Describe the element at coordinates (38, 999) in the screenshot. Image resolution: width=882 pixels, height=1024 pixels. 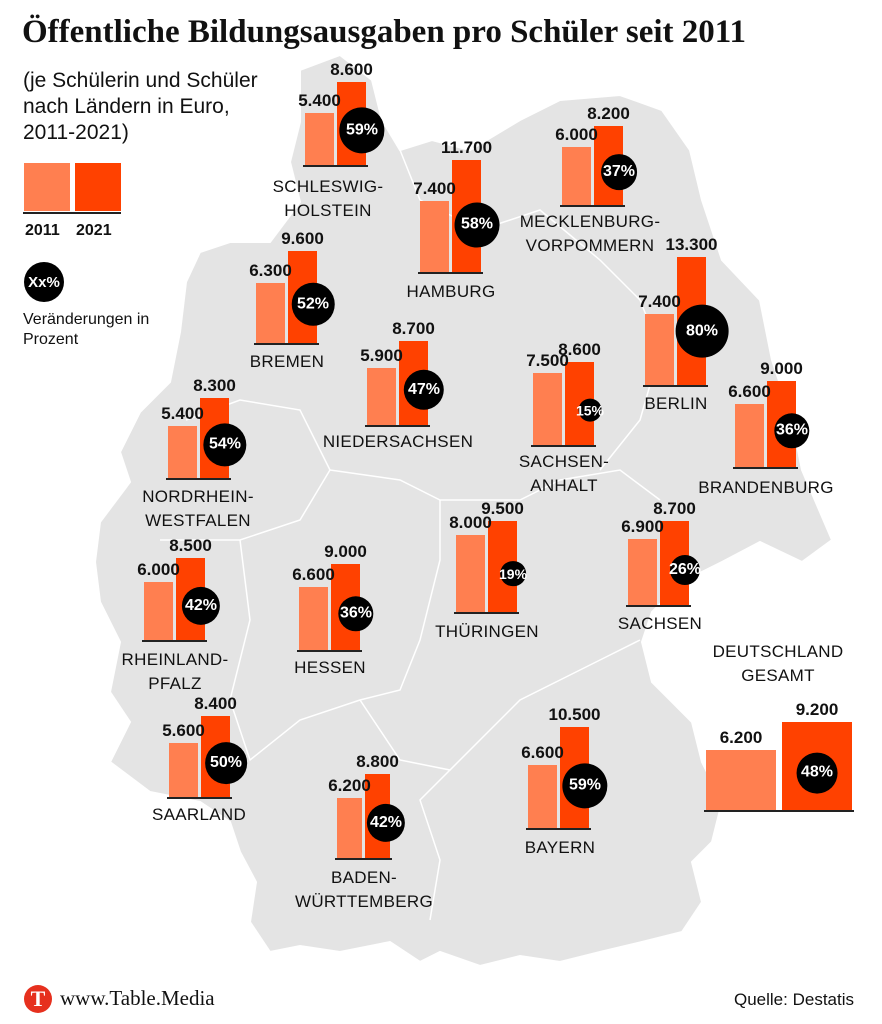
I see `table-media-logo: T` at that location.